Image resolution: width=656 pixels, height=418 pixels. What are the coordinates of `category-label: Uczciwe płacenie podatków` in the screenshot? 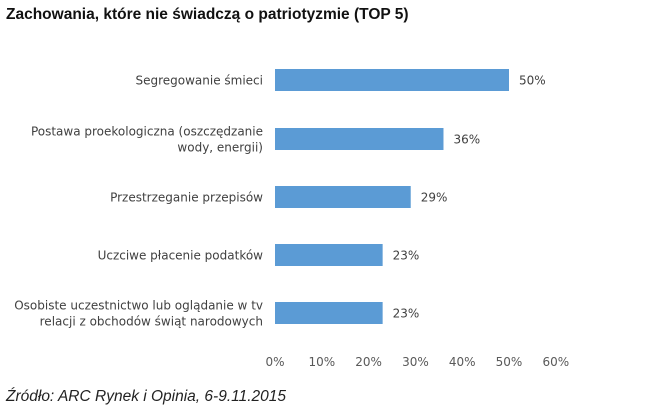 It's located at (181, 256).